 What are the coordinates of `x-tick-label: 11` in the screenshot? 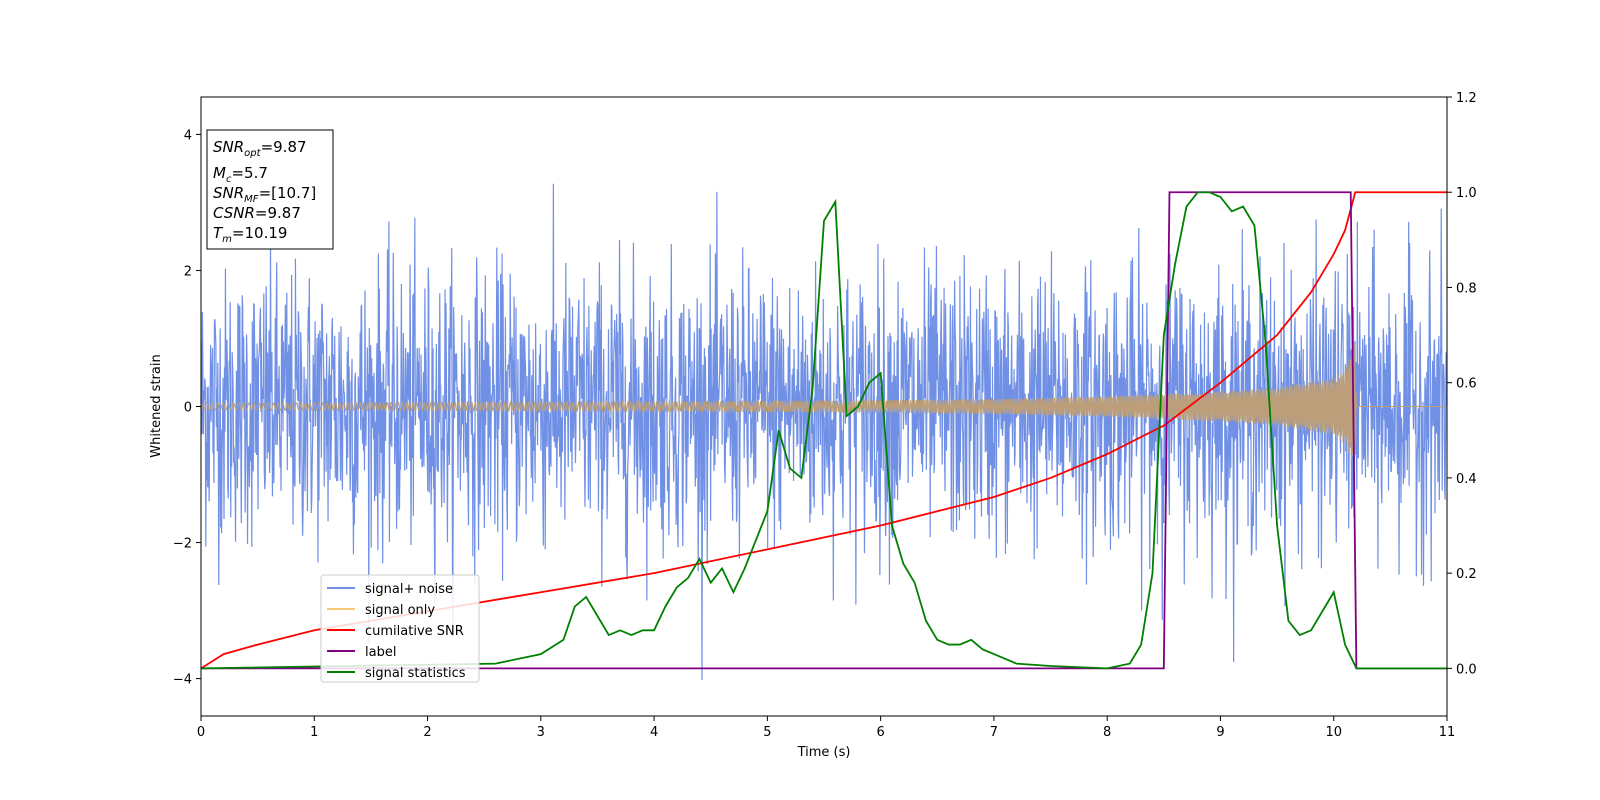 It's located at (1447, 732).